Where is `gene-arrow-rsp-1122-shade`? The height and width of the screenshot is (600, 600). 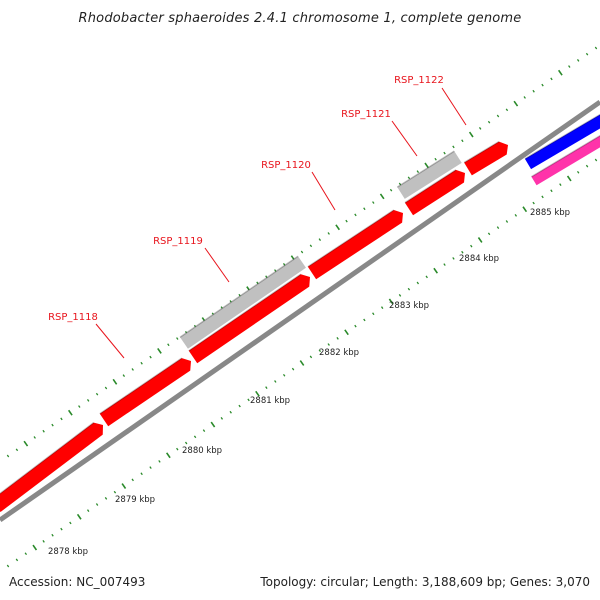
gene-arrow-rsp-1122-shade is located at coordinates (481, 152).